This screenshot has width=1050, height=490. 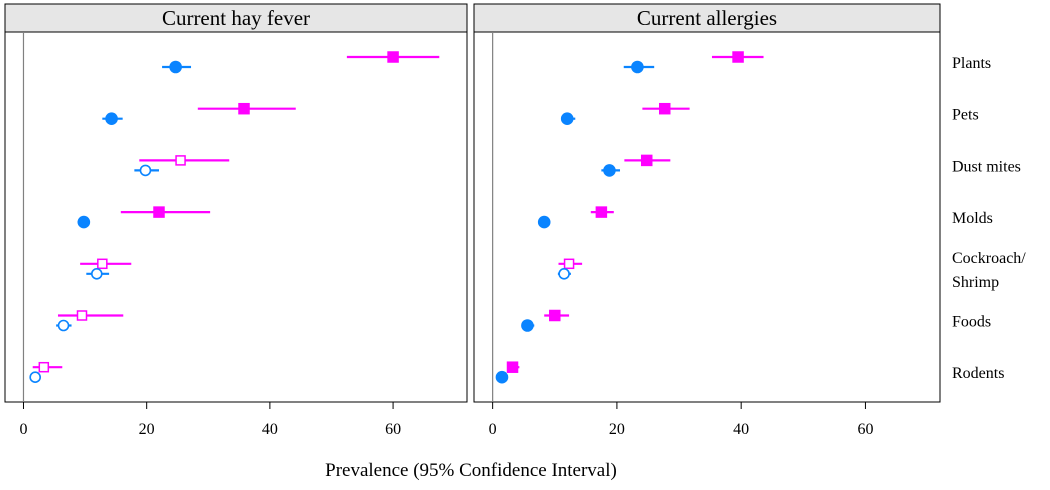 What do you see at coordinates (978, 373) in the screenshot?
I see `category-label: Rodents` at bounding box center [978, 373].